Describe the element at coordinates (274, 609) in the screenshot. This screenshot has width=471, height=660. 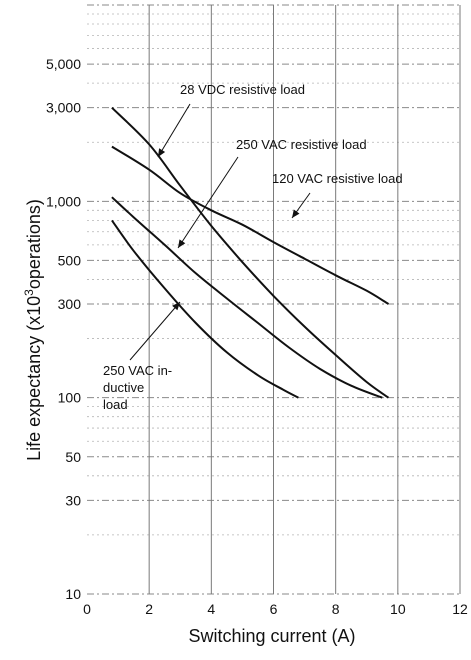
I see `x-tick-label: 6` at that location.